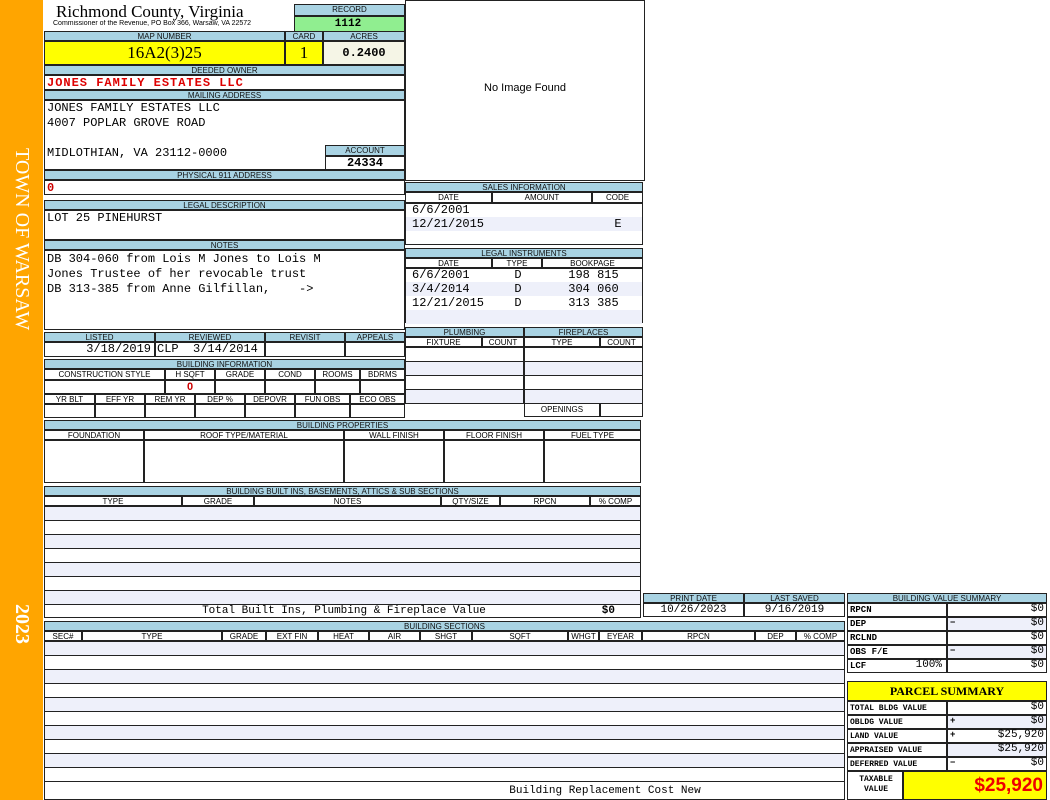  What do you see at coordinates (244, 636) in the screenshot?
I see `sections-header: GRADE` at bounding box center [244, 636].